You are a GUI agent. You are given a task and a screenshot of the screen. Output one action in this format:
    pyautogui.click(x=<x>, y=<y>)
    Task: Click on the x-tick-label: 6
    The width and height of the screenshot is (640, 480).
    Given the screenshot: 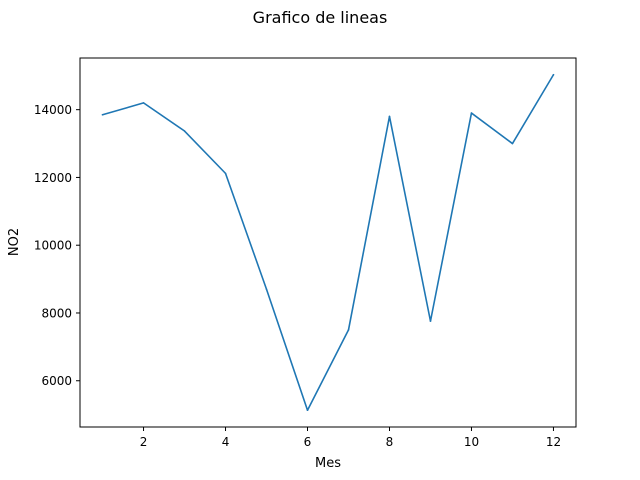 What is the action you would take?
    pyautogui.click(x=308, y=442)
    